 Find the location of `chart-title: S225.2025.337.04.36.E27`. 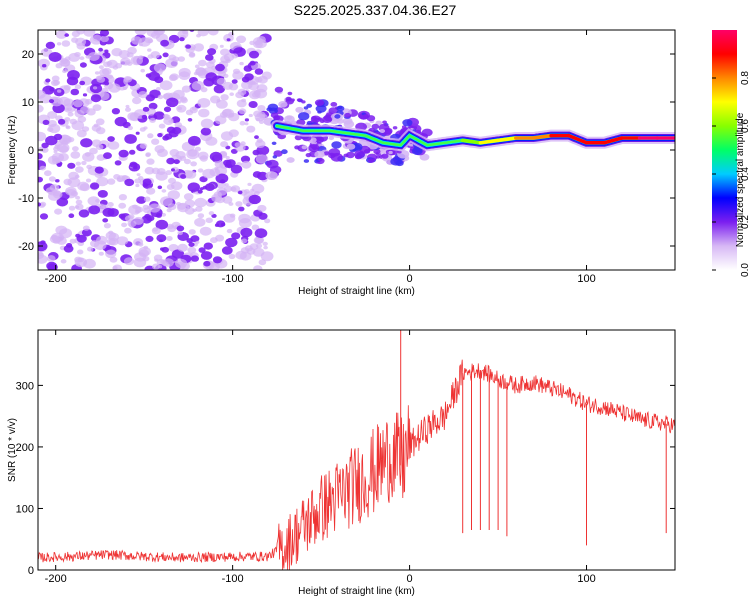

chart-title: S225.2025.337.04.36.E27 is located at coordinates (375, 10).